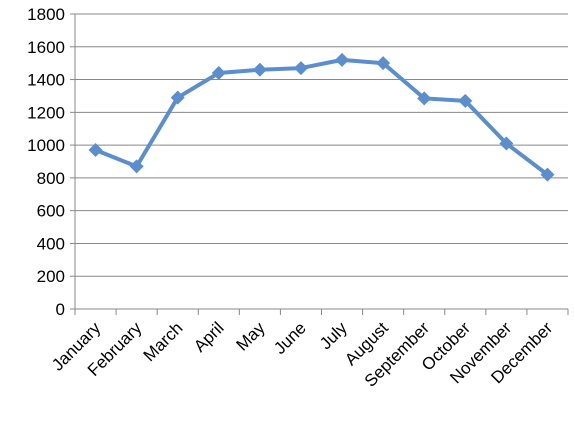 The height and width of the screenshot is (430, 575). What do you see at coordinates (51, 178) in the screenshot?
I see `y-tick-label: 800` at bounding box center [51, 178].